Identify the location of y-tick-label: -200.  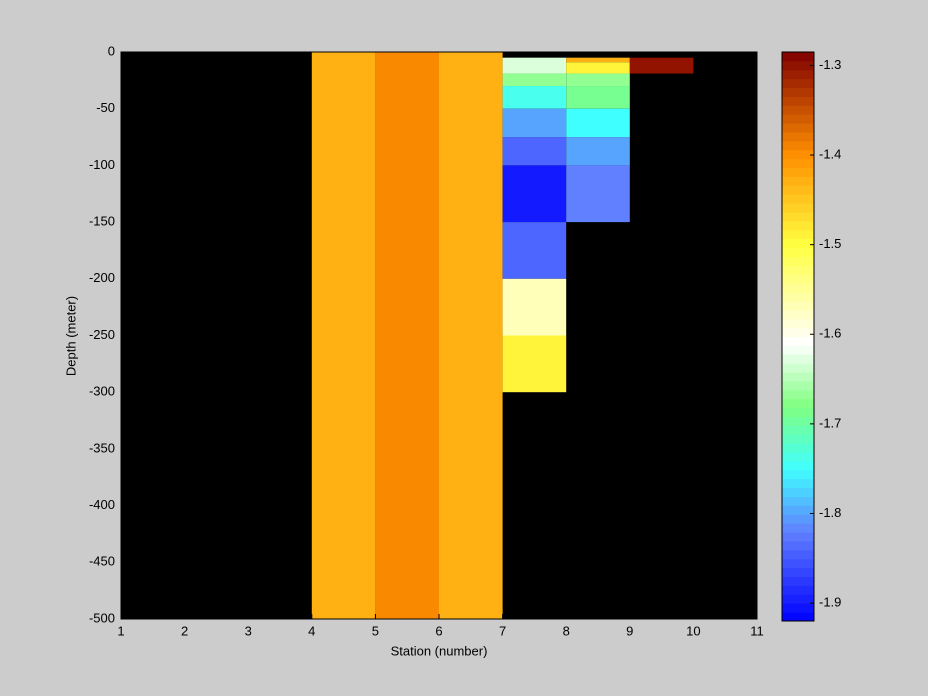
(102, 277).